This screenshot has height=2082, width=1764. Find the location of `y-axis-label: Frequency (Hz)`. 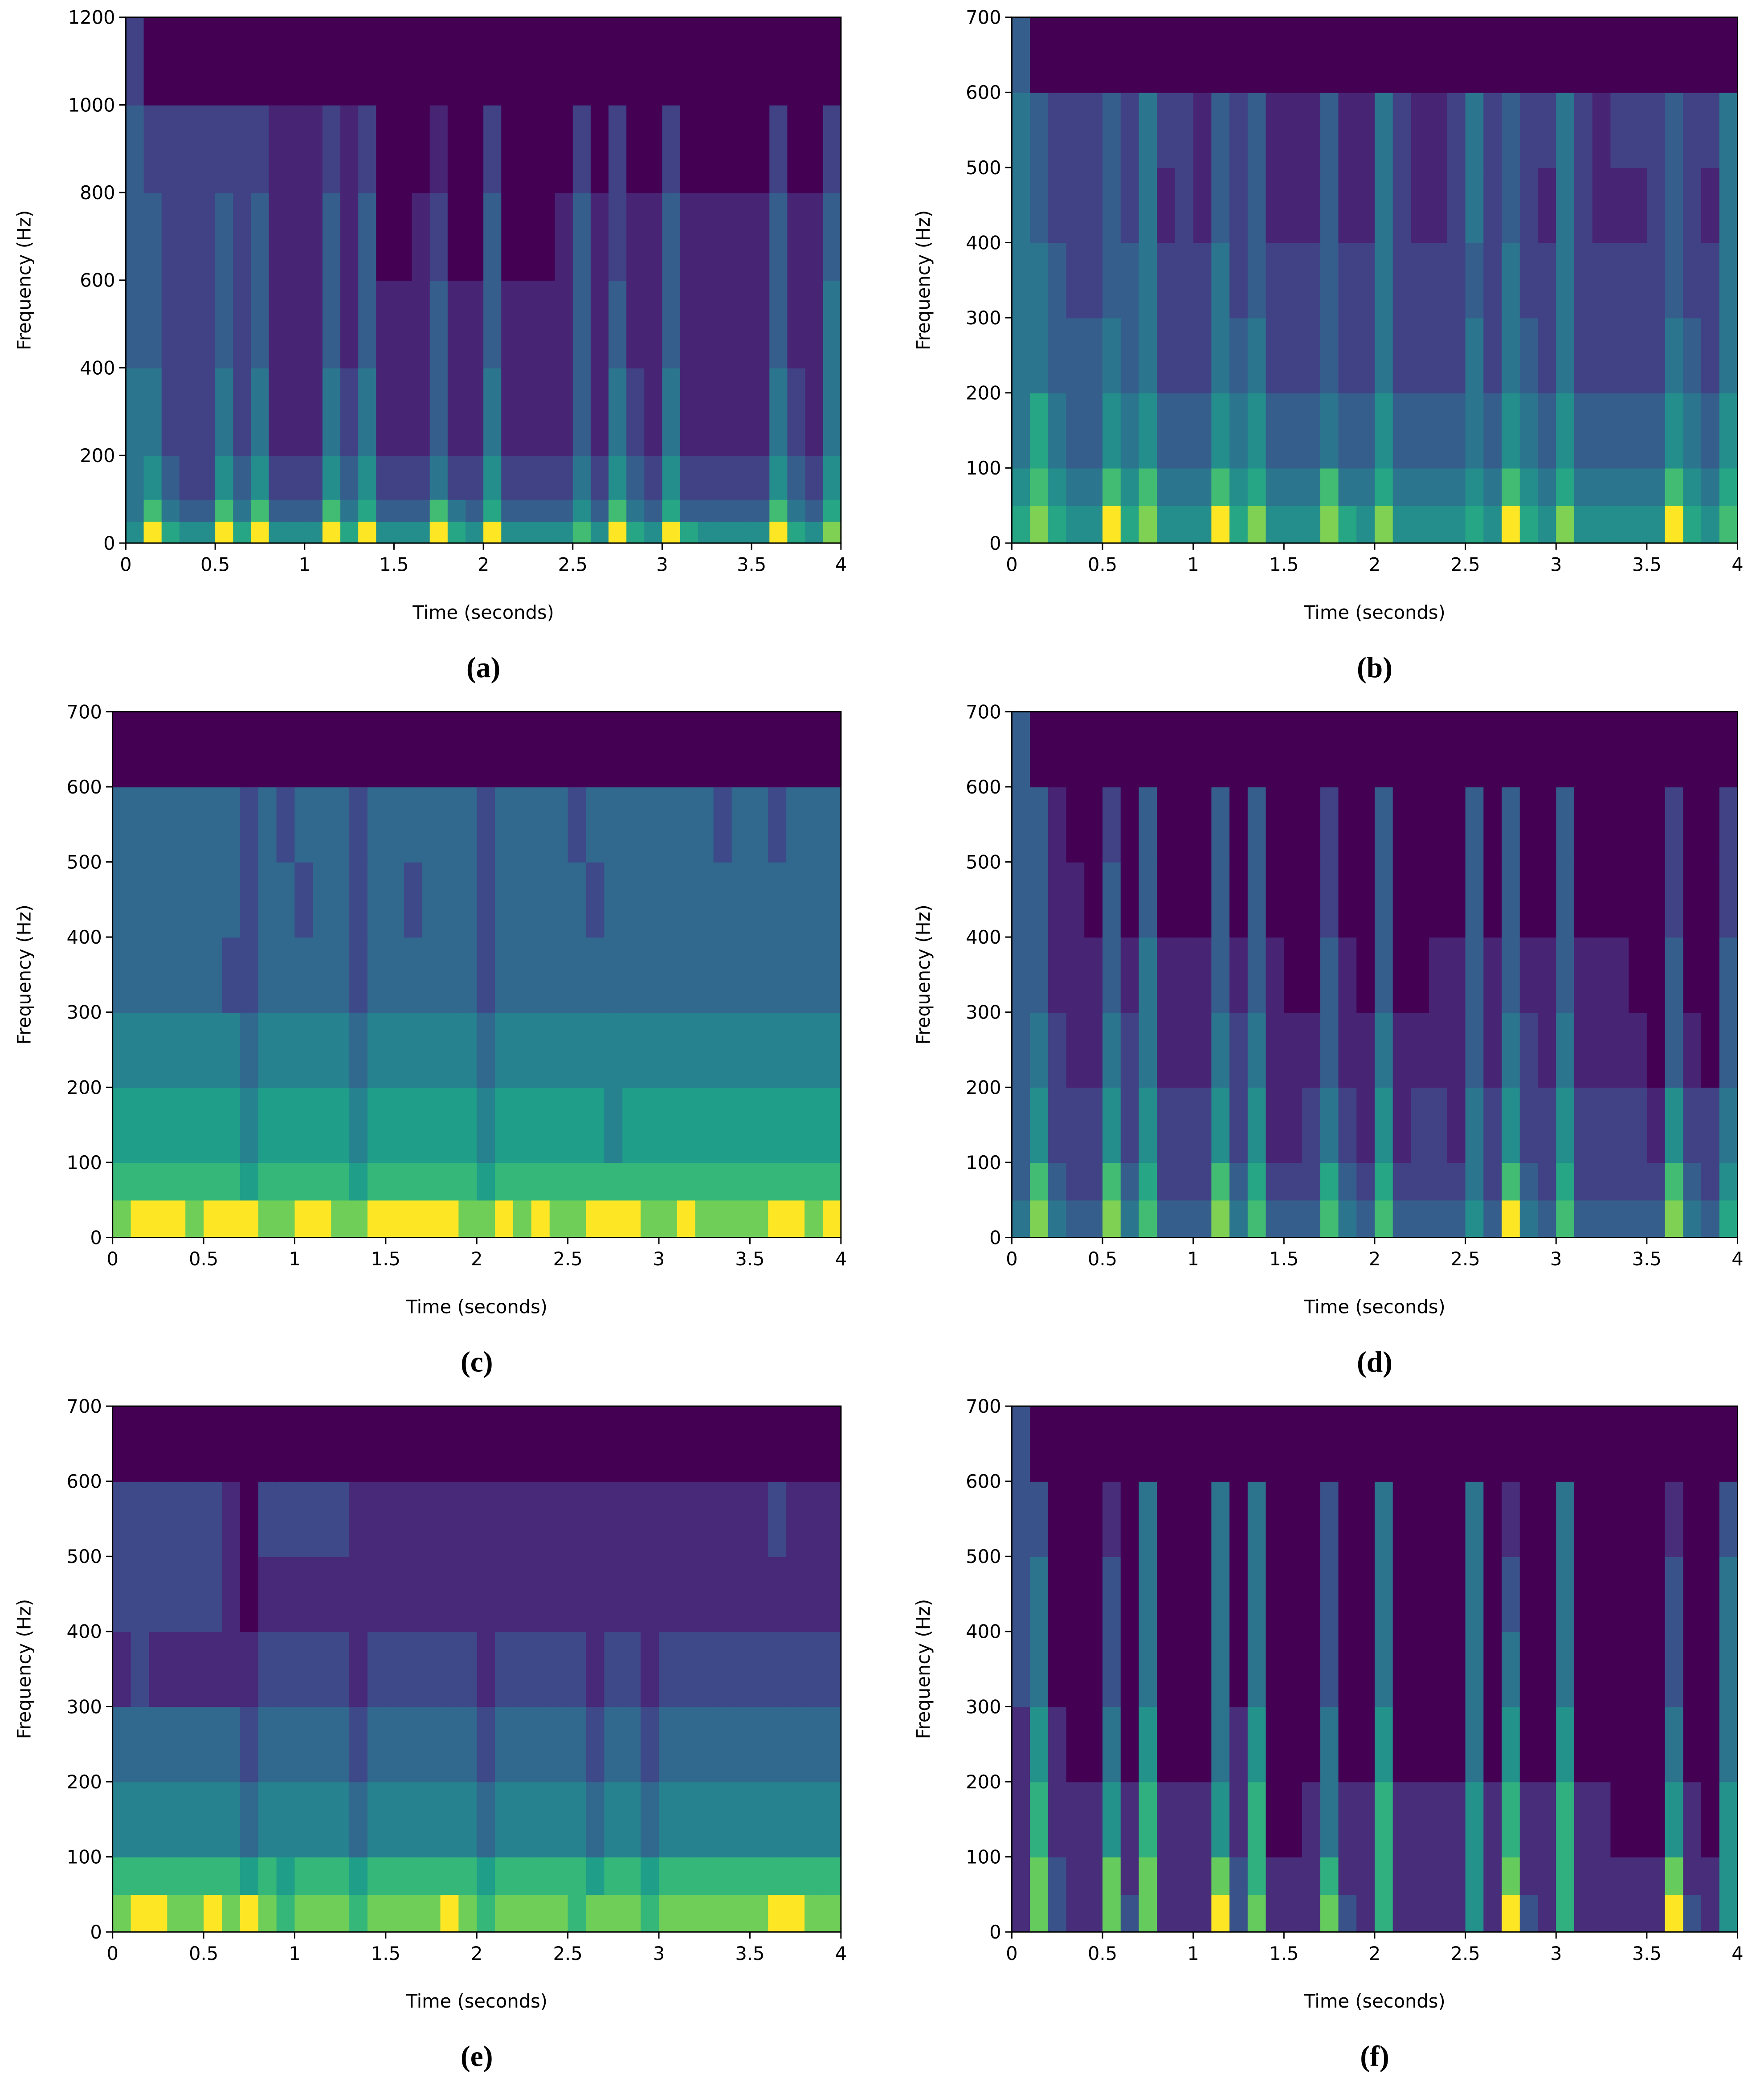

y-axis-label: Frequency (Hz) is located at coordinates (923, 280).